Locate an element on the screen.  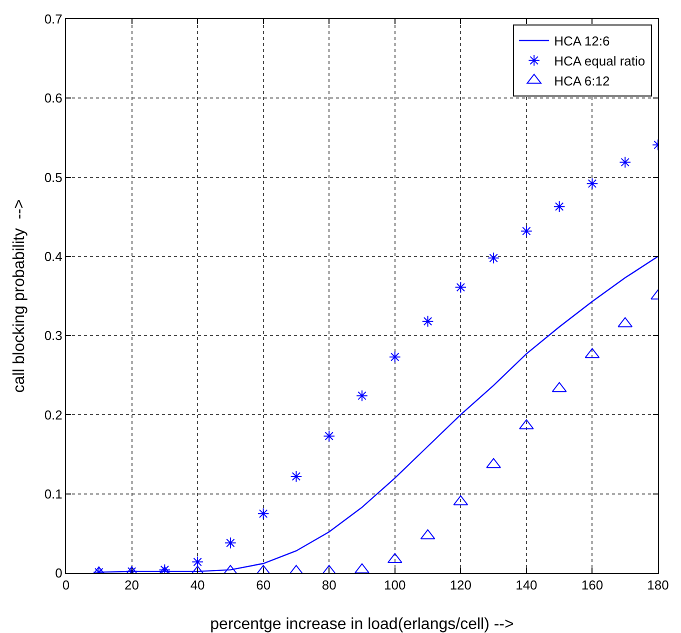
x-tick-label: 160 is located at coordinates (592, 585).